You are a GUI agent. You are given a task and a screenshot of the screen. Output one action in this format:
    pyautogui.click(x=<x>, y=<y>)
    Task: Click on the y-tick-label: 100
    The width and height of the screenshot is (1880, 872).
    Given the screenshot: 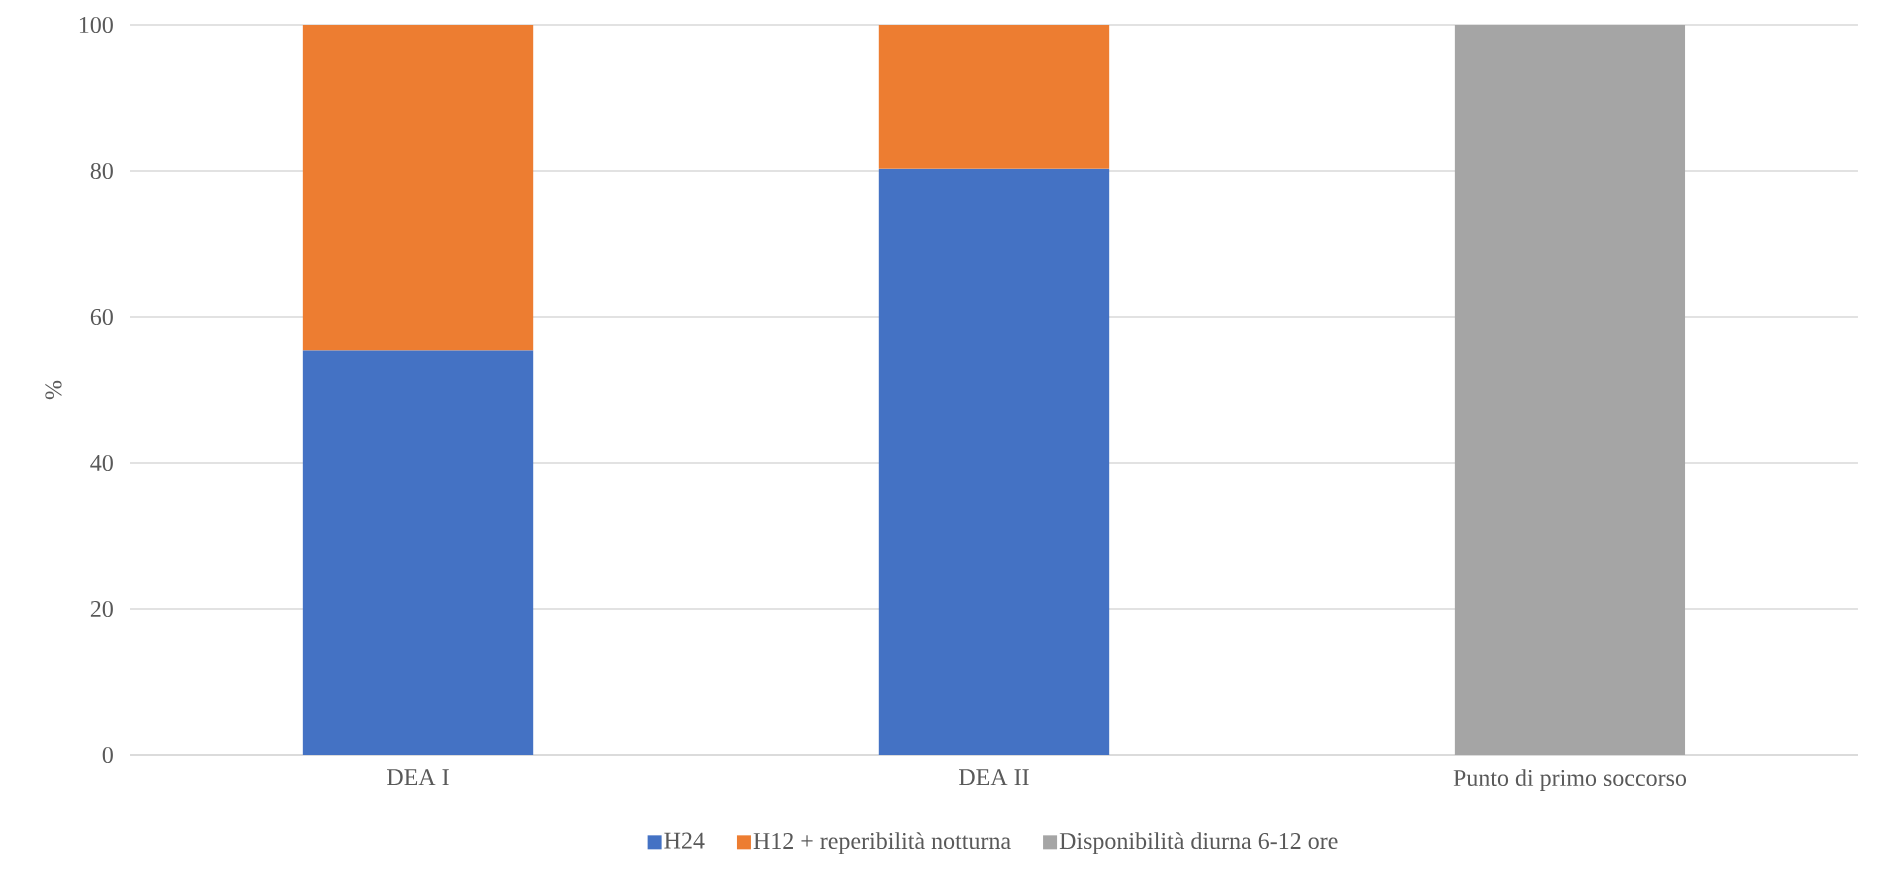 What is the action you would take?
    pyautogui.click(x=96, y=25)
    